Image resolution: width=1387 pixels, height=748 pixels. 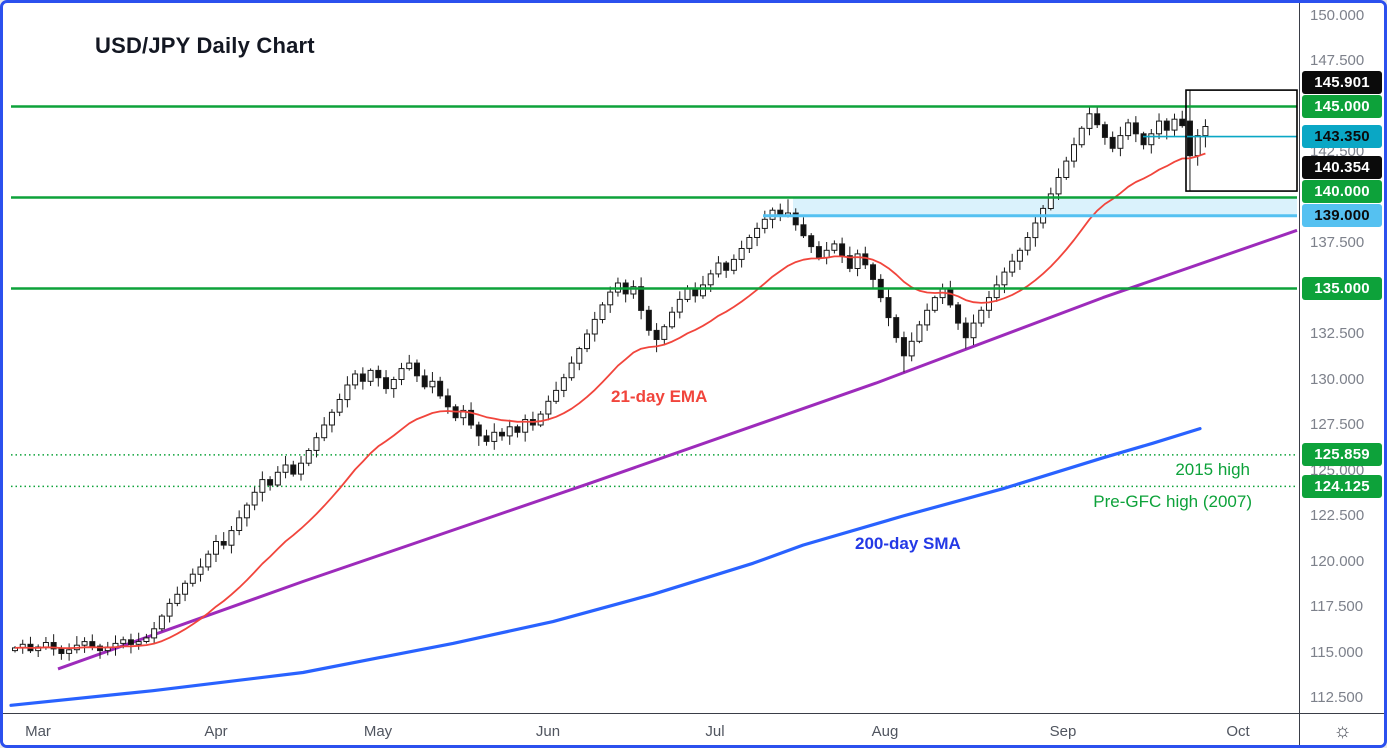 What do you see at coordinates (1342, 192) in the screenshot?
I see `price-badge-140.000: 140.000` at bounding box center [1342, 192].